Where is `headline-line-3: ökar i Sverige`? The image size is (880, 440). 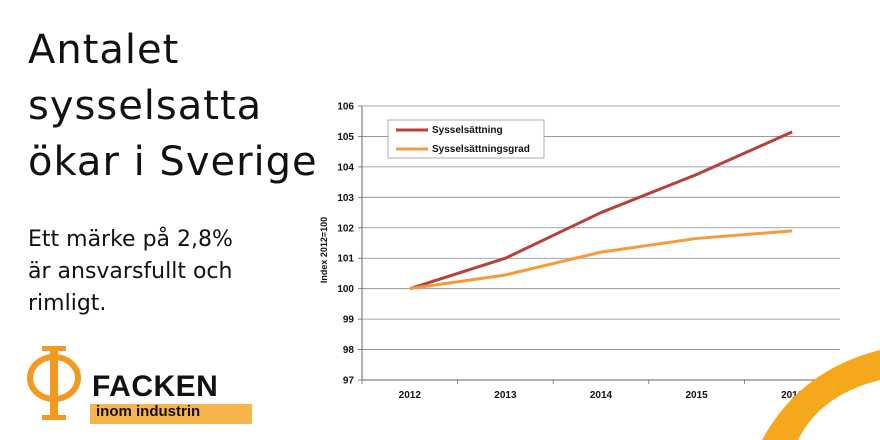 headline-line-3: ökar i Sverige is located at coordinates (173, 162).